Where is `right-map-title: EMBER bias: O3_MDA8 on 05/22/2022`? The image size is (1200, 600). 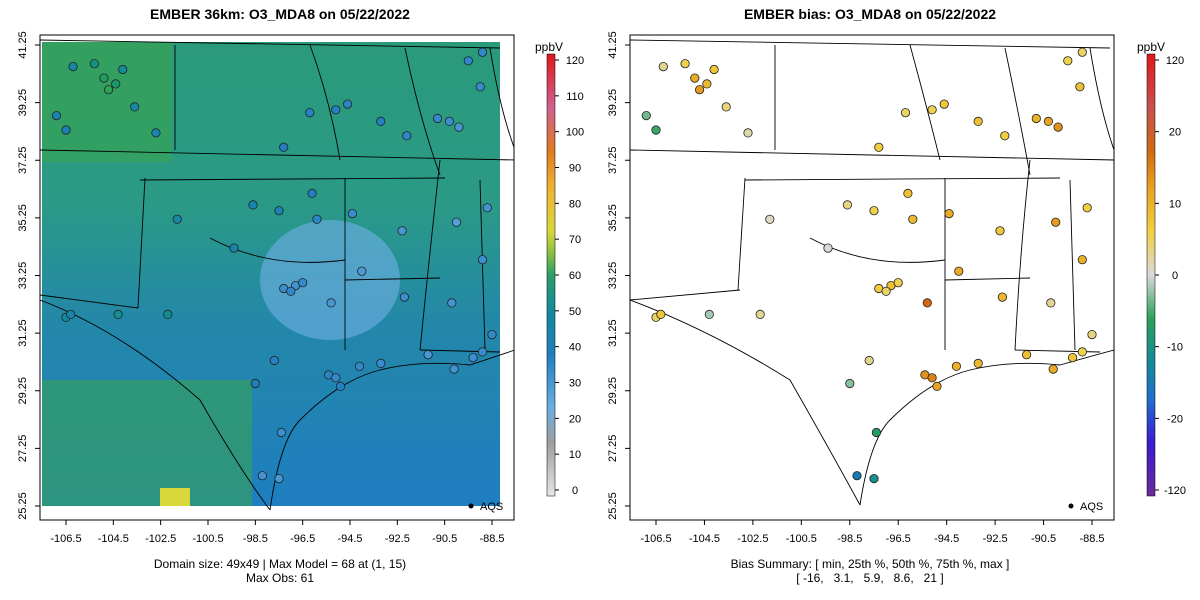 right-map-title: EMBER bias: O3_MDA8 on 05/22/2022 is located at coordinates (870, 14).